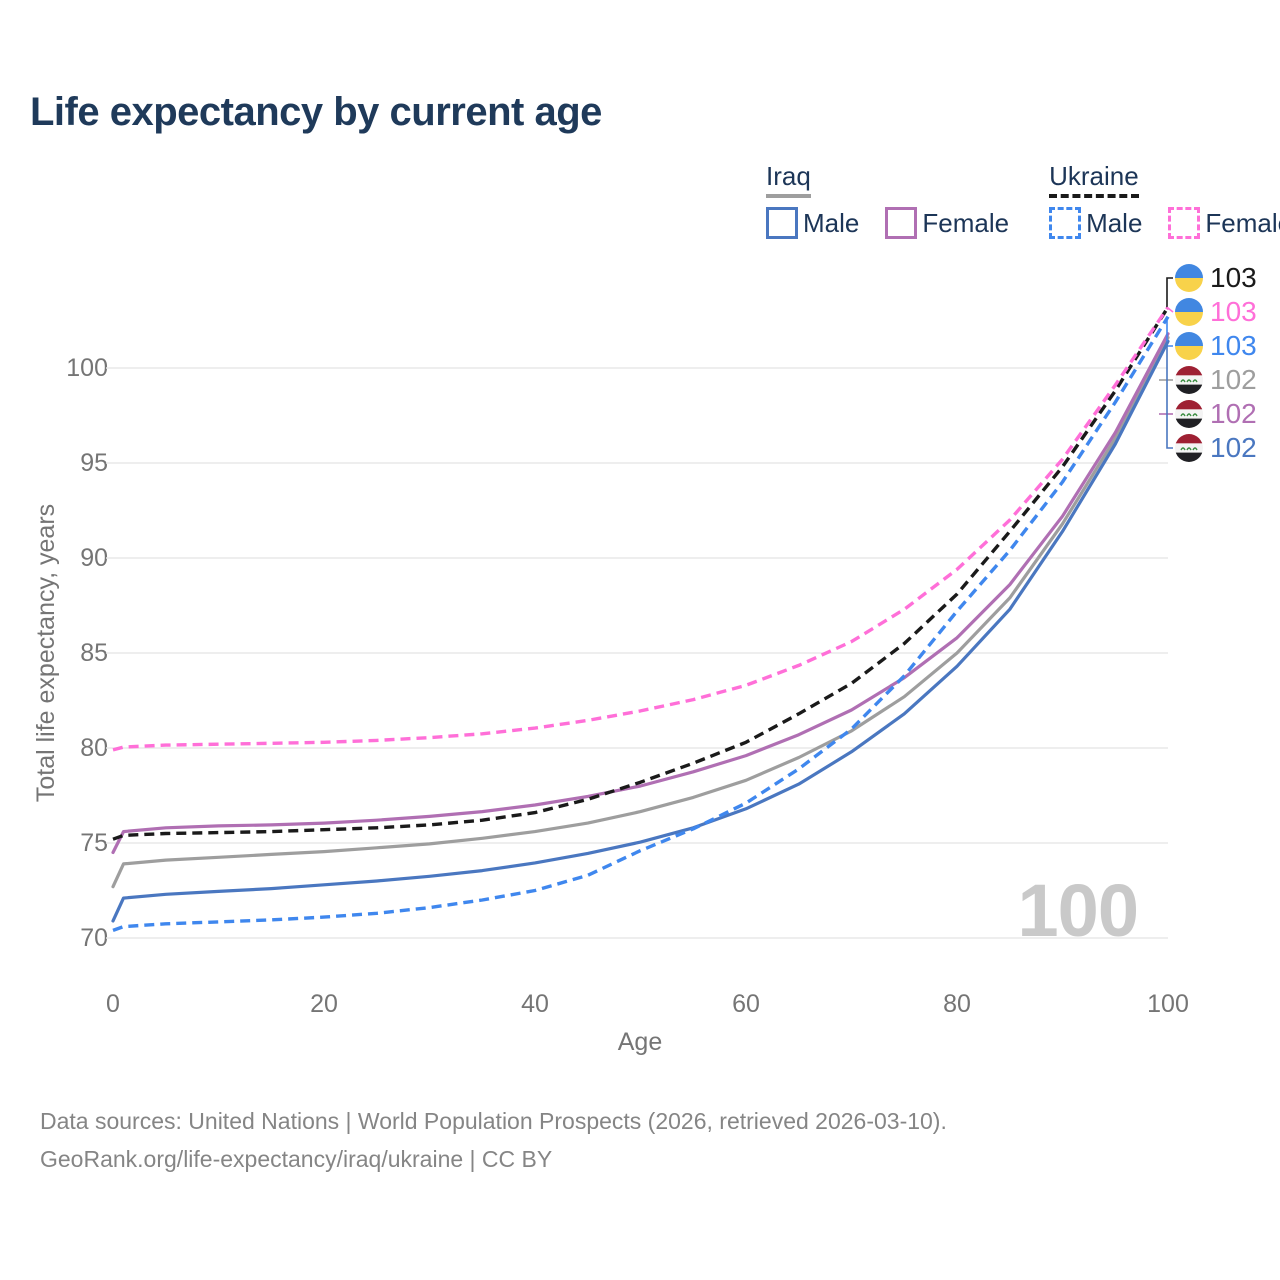 This screenshot has height=1280, width=1280. I want to click on x-tick-label-20: 20, so click(324, 1004).